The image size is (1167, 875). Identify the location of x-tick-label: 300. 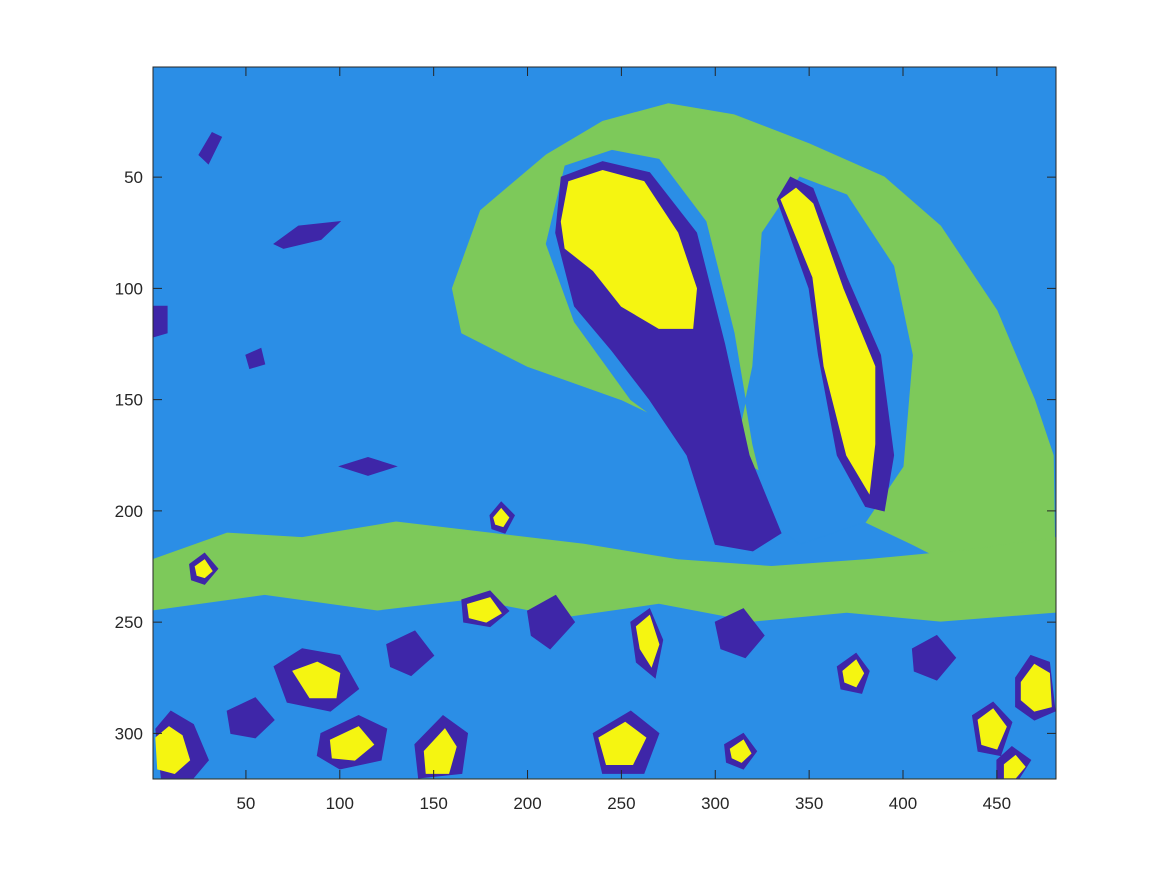
(715, 803).